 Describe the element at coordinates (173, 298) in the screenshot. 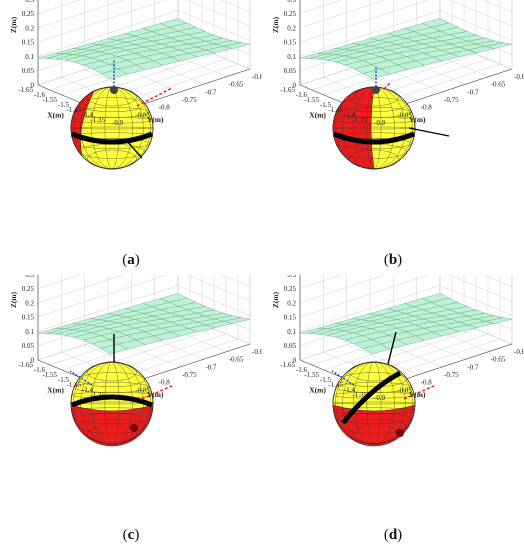

I see `terrain-cell` at that location.